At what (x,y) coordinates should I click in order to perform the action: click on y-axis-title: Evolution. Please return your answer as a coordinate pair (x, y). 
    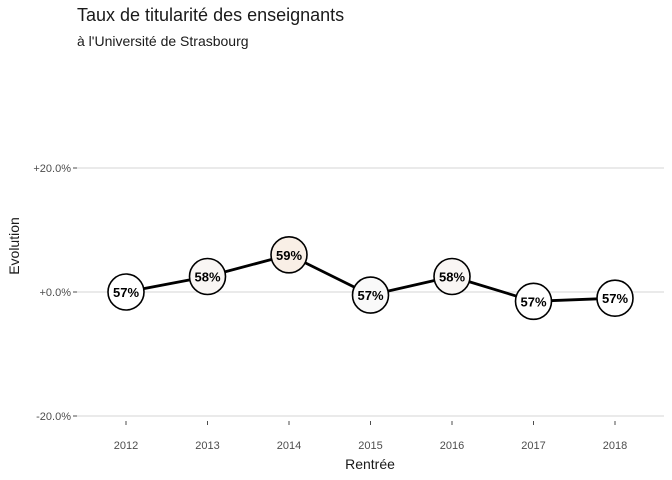
    Looking at the image, I should click on (14, 246).